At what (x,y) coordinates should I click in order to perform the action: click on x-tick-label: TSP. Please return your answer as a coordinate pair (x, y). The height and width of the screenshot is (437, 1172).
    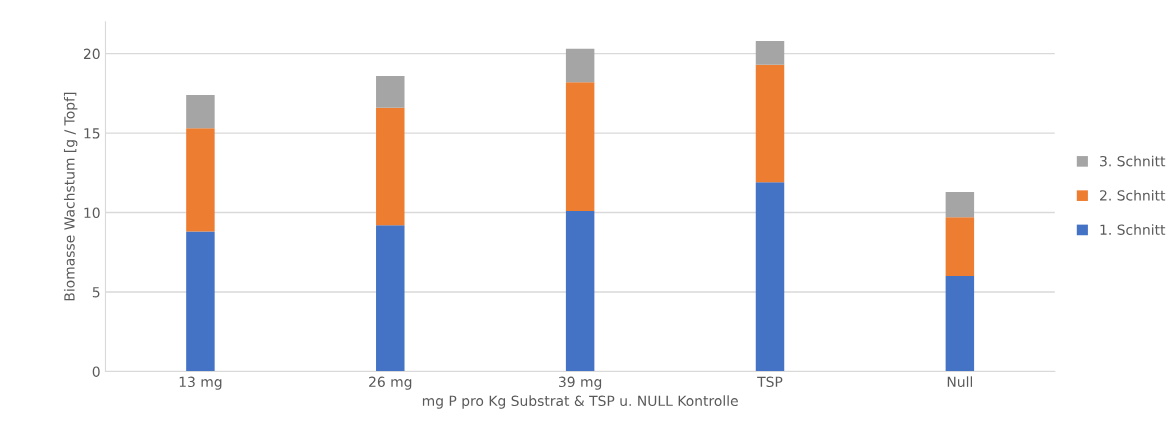
    Looking at the image, I should click on (770, 382).